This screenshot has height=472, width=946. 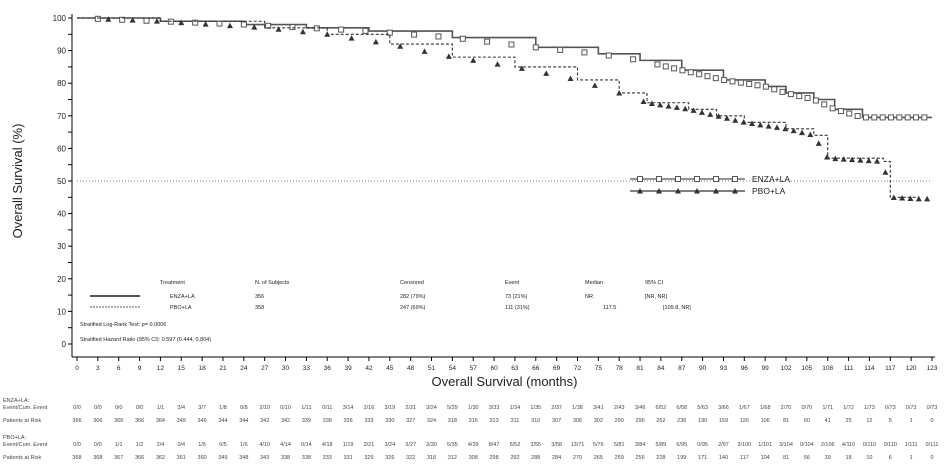 What do you see at coordinates (327, 445) in the screenshot?
I see `risk-events-cell: 4/18` at bounding box center [327, 445].